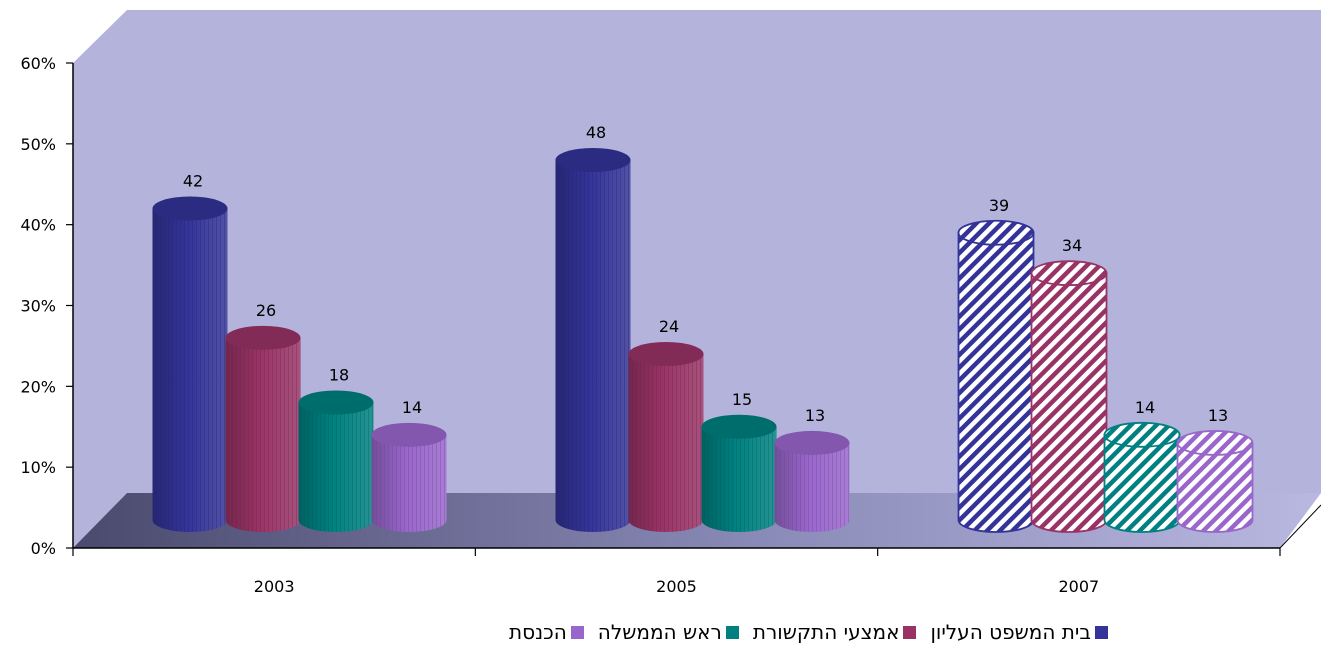 The image size is (1321, 648). What do you see at coordinates (826, 632) in the screenshot?
I see `legend-label: אמצעי התקשורת` at bounding box center [826, 632].